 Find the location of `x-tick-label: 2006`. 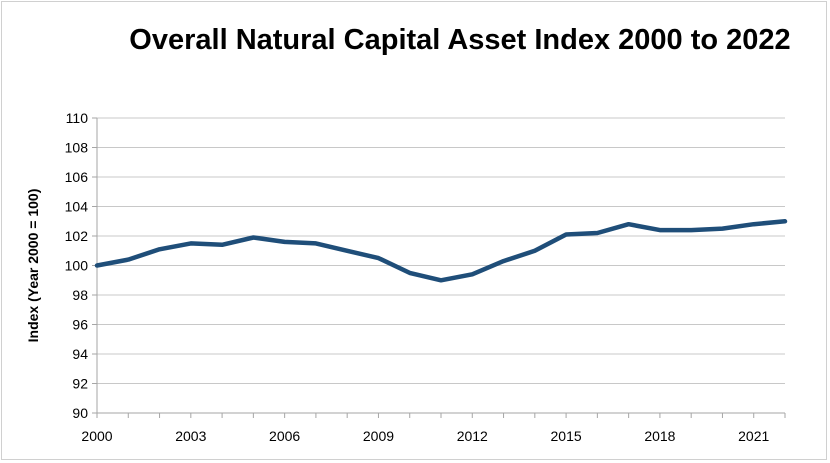

x-tick-label: 2006 is located at coordinates (284, 436).